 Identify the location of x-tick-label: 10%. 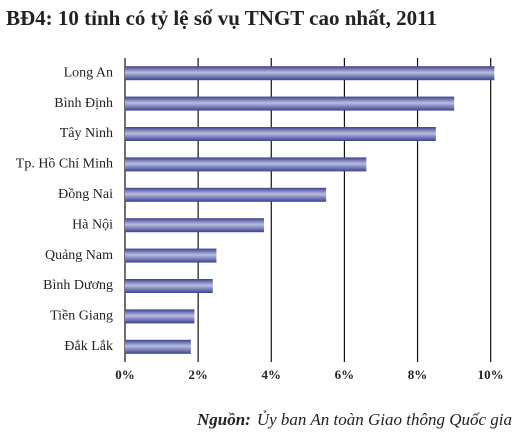
(491, 374).